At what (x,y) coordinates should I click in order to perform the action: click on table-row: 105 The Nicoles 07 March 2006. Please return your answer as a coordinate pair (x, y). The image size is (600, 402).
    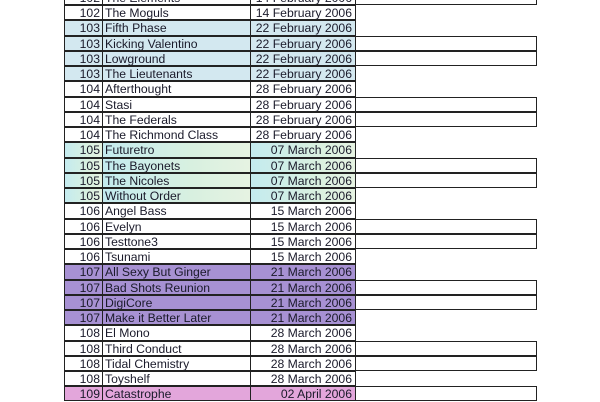
    Looking at the image, I should click on (300, 180).